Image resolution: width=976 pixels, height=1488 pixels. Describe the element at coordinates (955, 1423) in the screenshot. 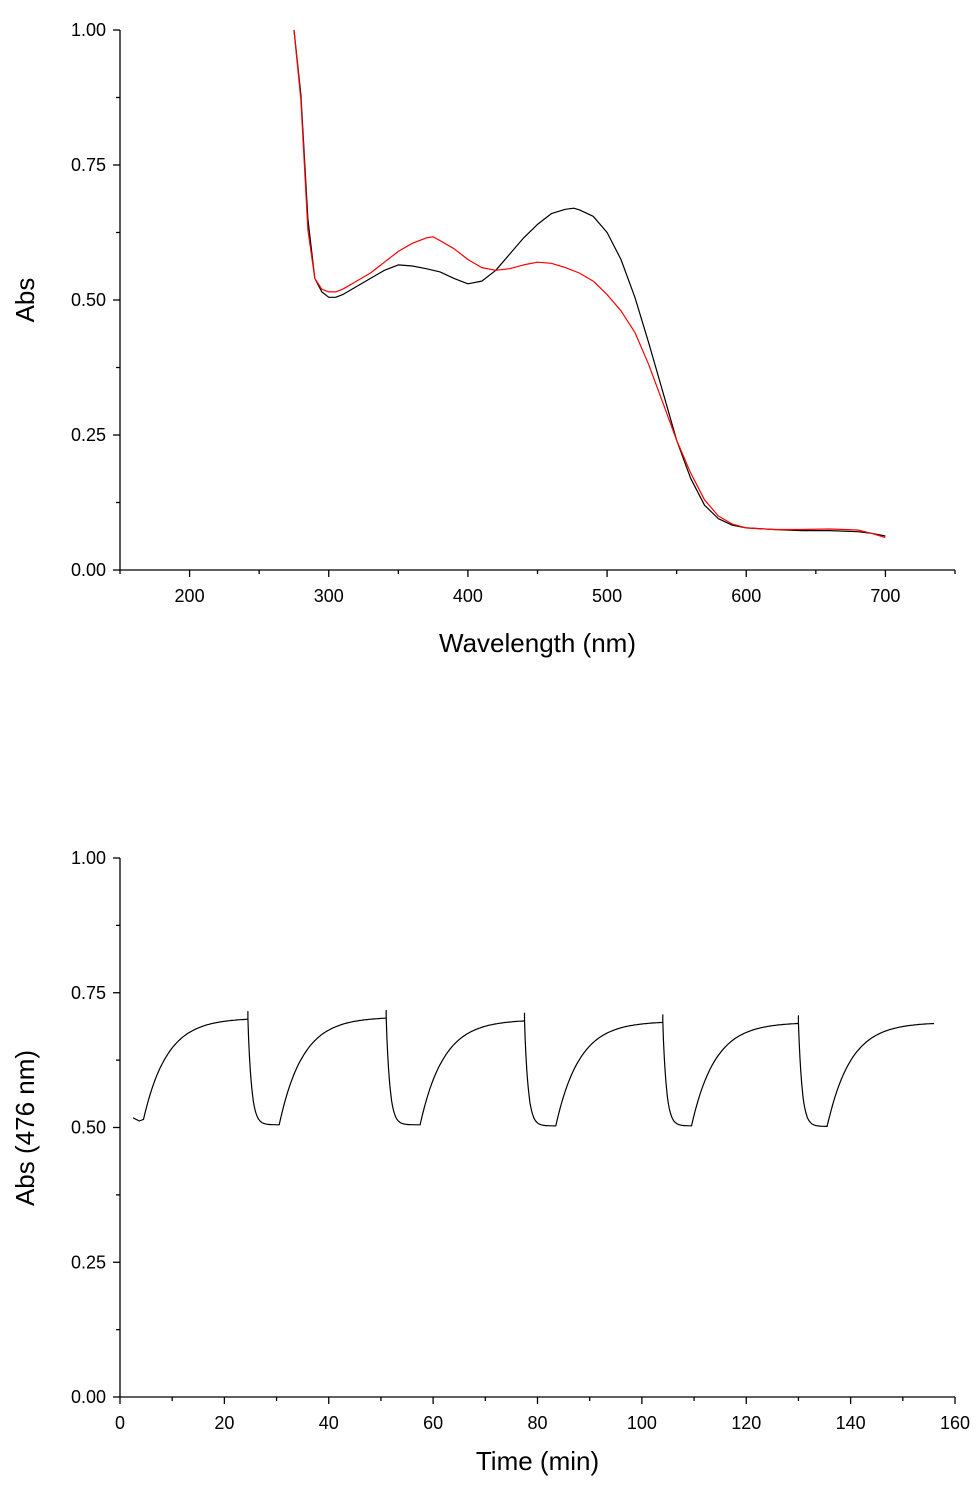

I see `x-tick-label: 160` at that location.